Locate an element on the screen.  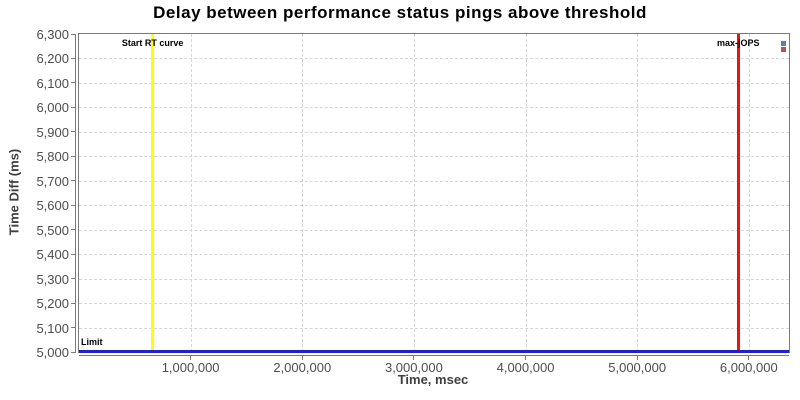
legend-swatch-series-blue is located at coordinates (783, 43).